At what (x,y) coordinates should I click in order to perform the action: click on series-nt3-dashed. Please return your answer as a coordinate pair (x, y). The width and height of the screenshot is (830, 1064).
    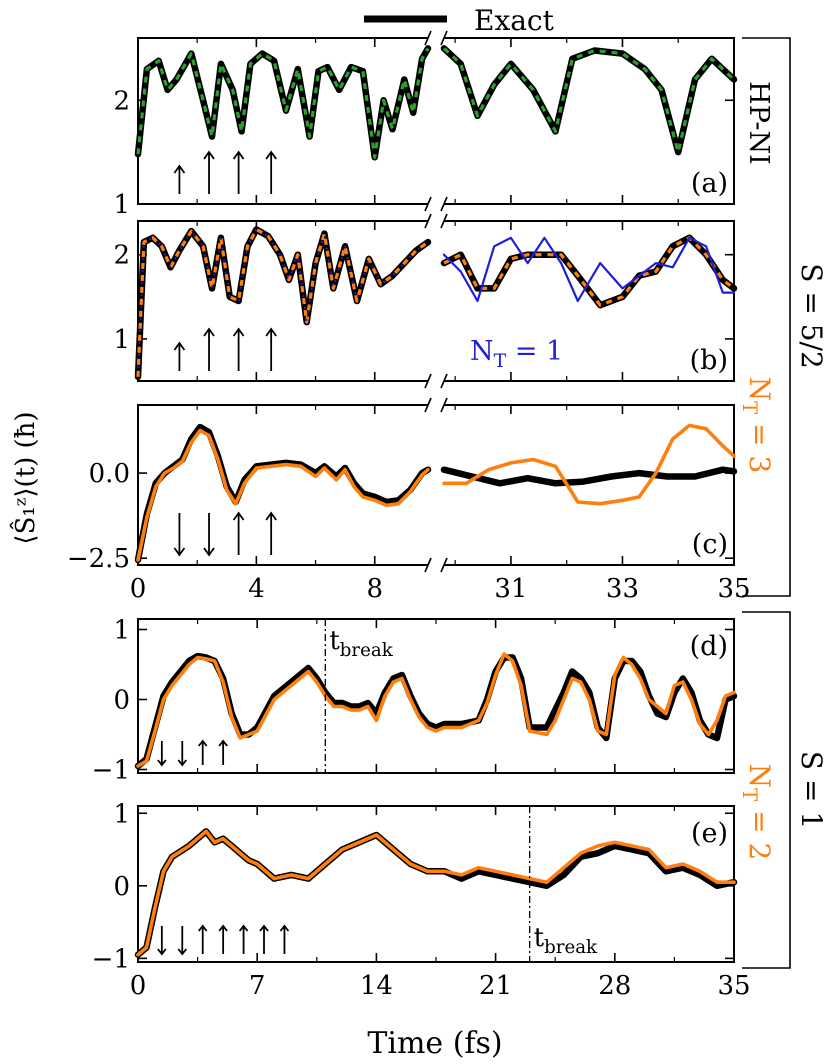
    Looking at the image, I should click on (282, 302).